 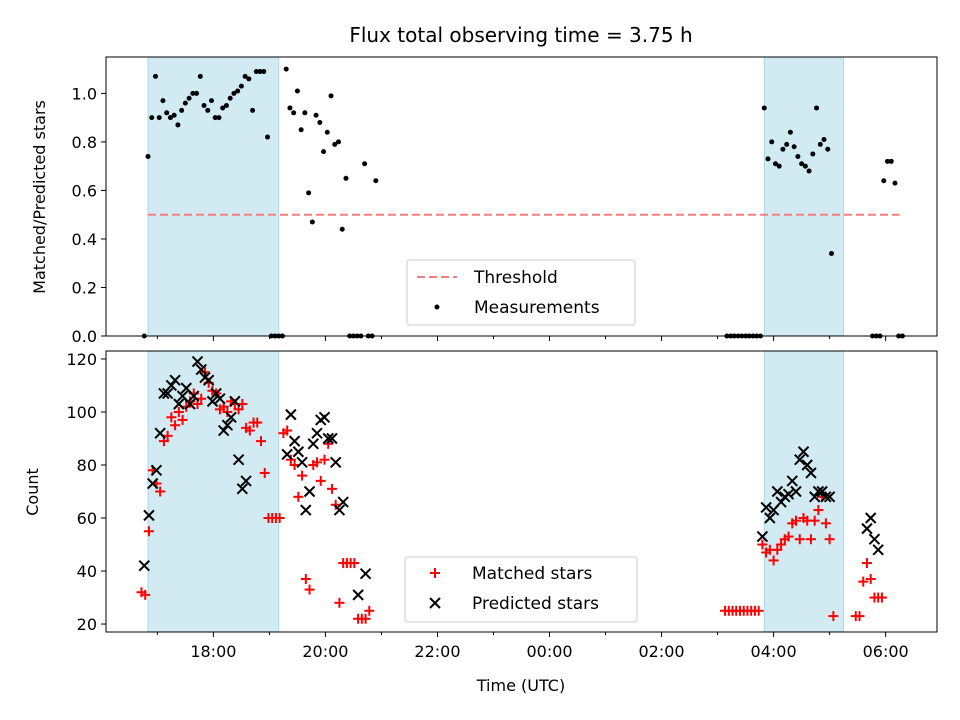 What do you see at coordinates (87, 624) in the screenshot?
I see `y-tick-label: 20` at bounding box center [87, 624].